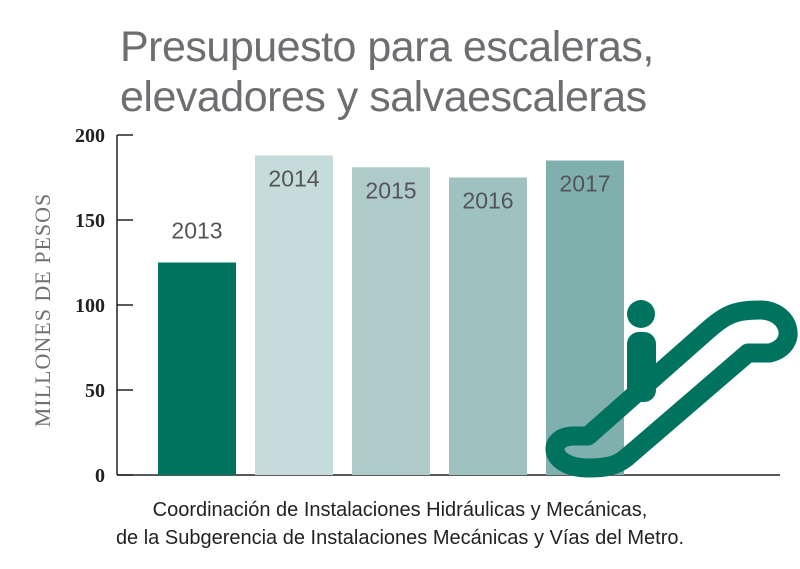 The height and width of the screenshot is (569, 800). What do you see at coordinates (90, 136) in the screenshot?
I see `y-tick-label: 200` at bounding box center [90, 136].